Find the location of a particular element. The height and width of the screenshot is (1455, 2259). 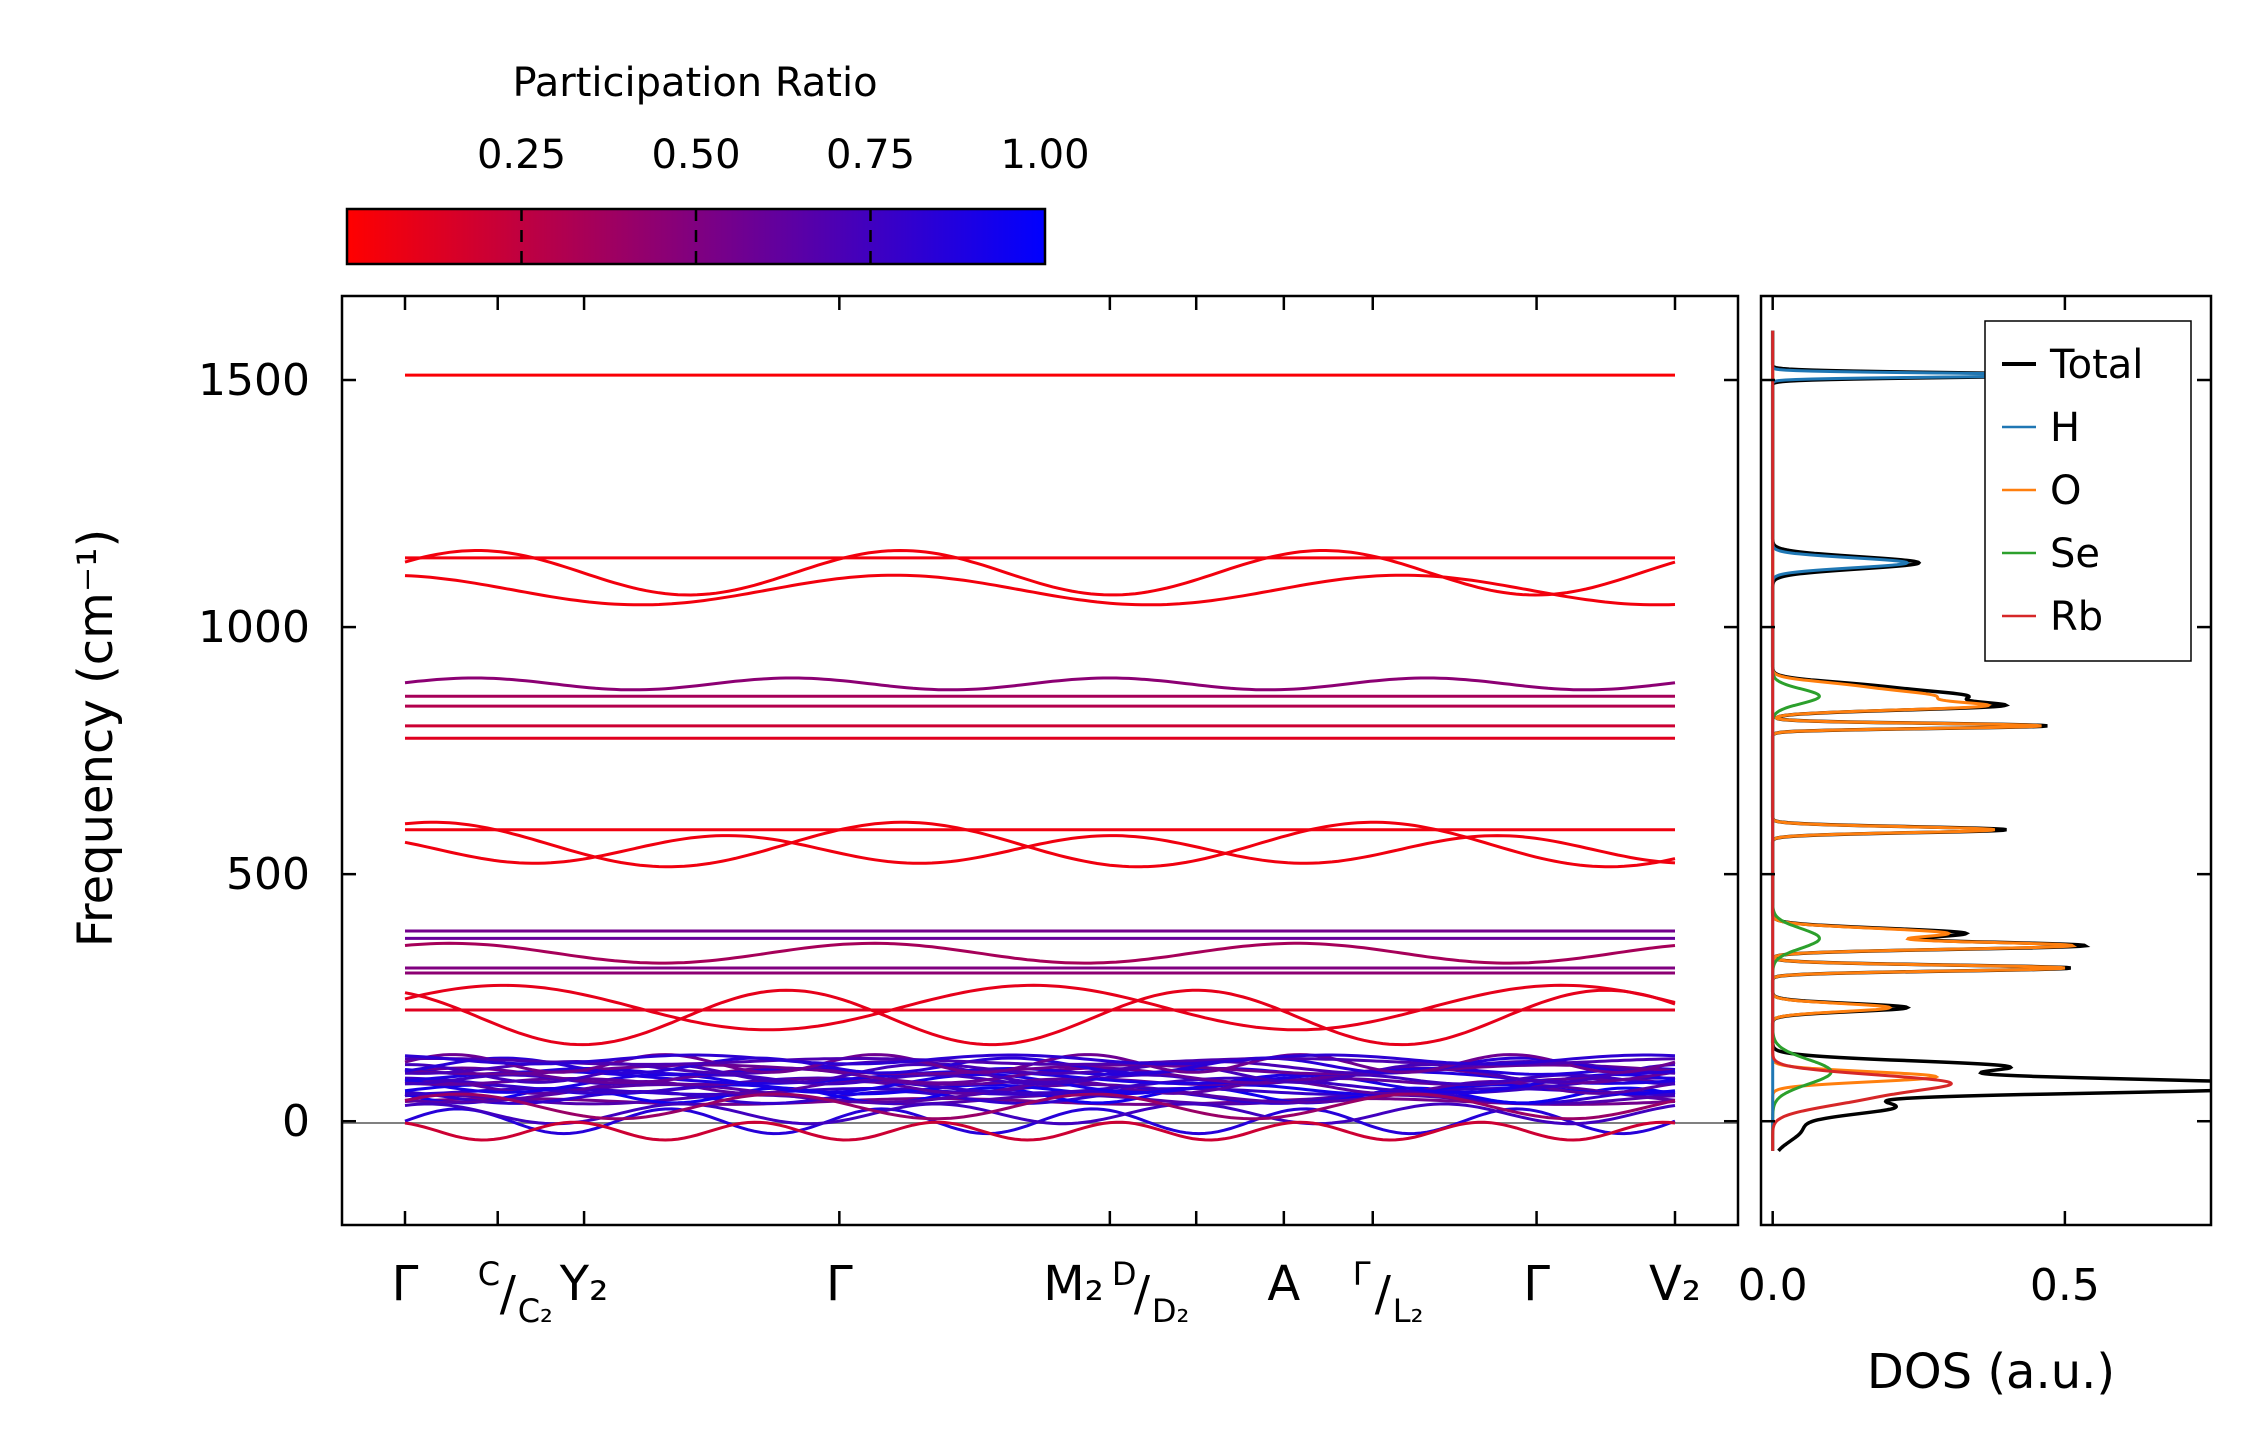

dos-plot-frame is located at coordinates (1986, 760).